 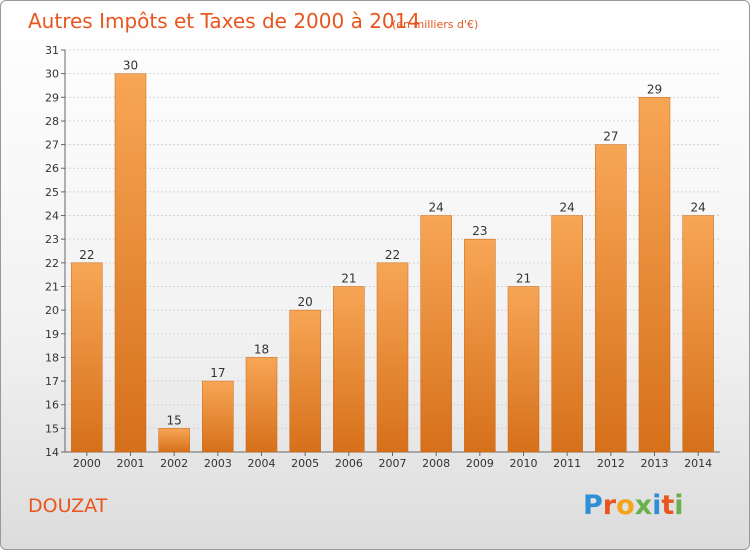 What do you see at coordinates (52, 97) in the screenshot?
I see `y-tick-label: 29` at bounding box center [52, 97].